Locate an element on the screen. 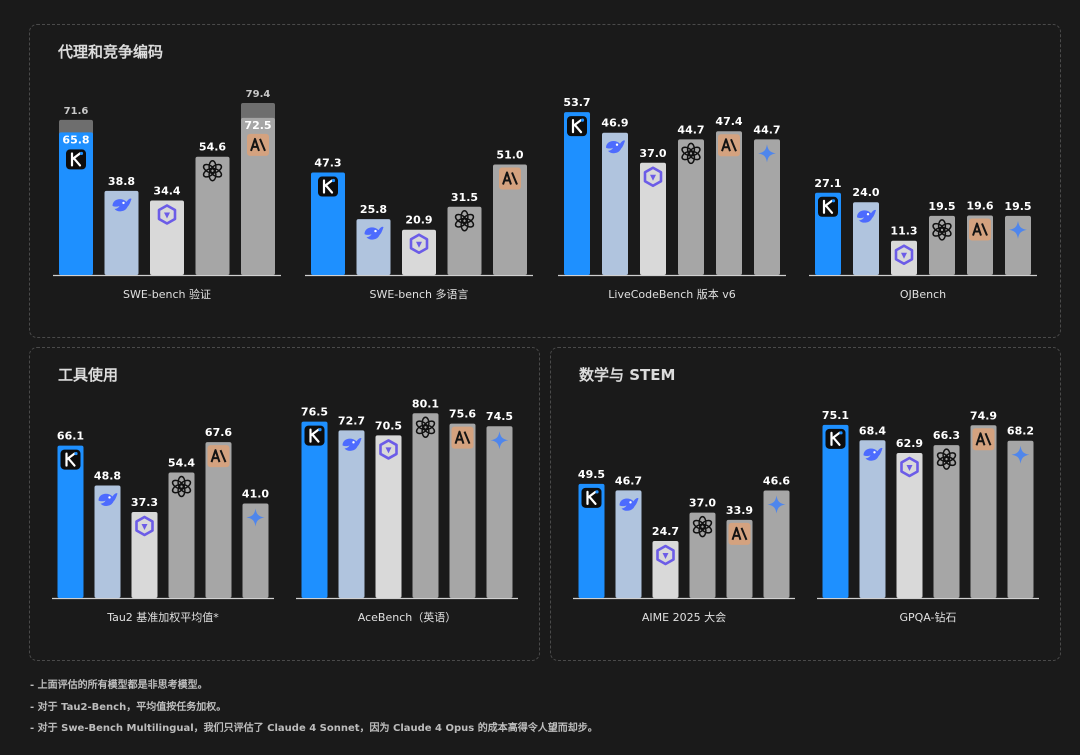 This screenshot has height=755, width=1080. data-label: 68.2 is located at coordinates (1020, 431).